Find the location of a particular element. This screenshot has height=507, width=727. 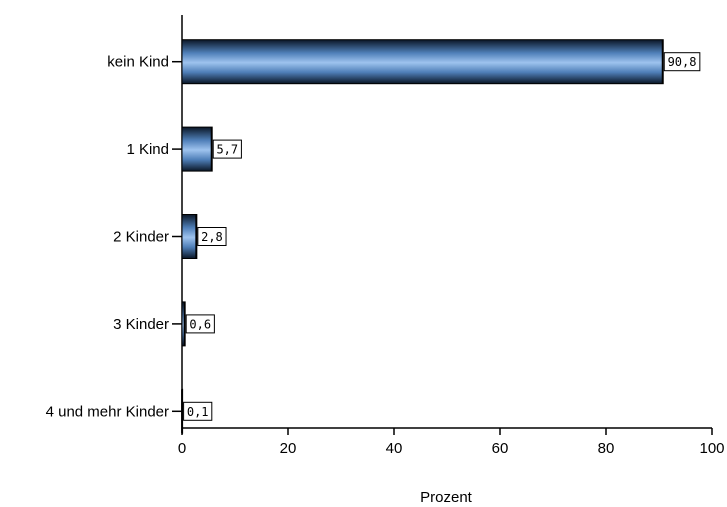

data-label: 2,8 is located at coordinates (212, 237).